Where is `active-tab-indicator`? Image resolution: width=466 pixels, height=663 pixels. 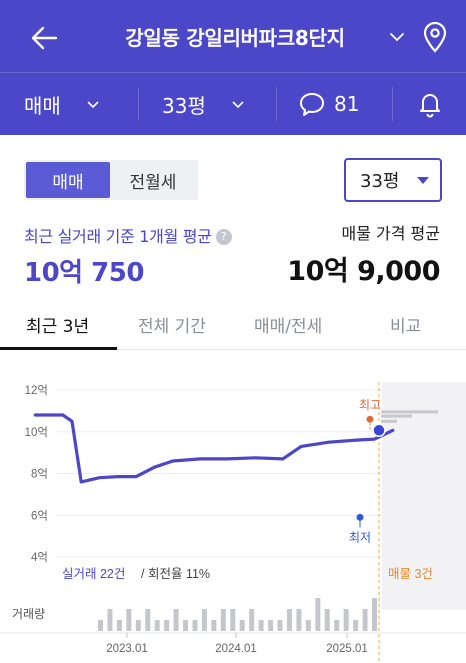
active-tab-indicator is located at coordinates (58, 348).